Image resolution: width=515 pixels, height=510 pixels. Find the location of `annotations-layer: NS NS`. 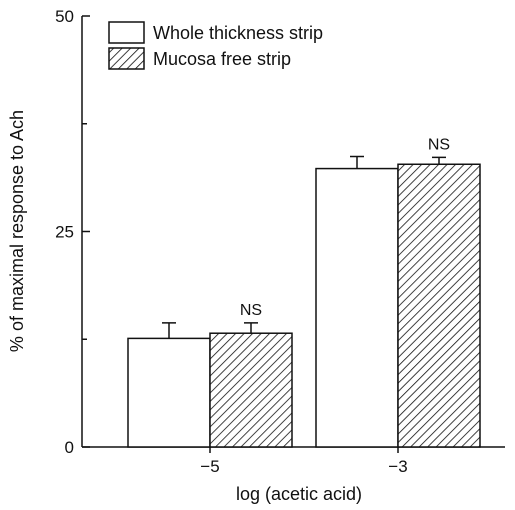

annotations-layer: NS NS is located at coordinates (345, 227).